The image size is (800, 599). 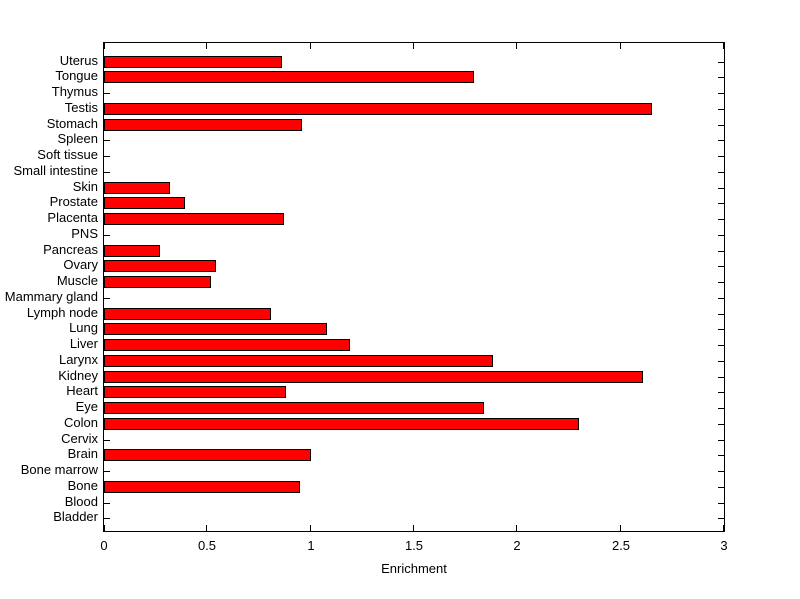 What do you see at coordinates (193, 62) in the screenshot?
I see `bar-uterus` at bounding box center [193, 62].